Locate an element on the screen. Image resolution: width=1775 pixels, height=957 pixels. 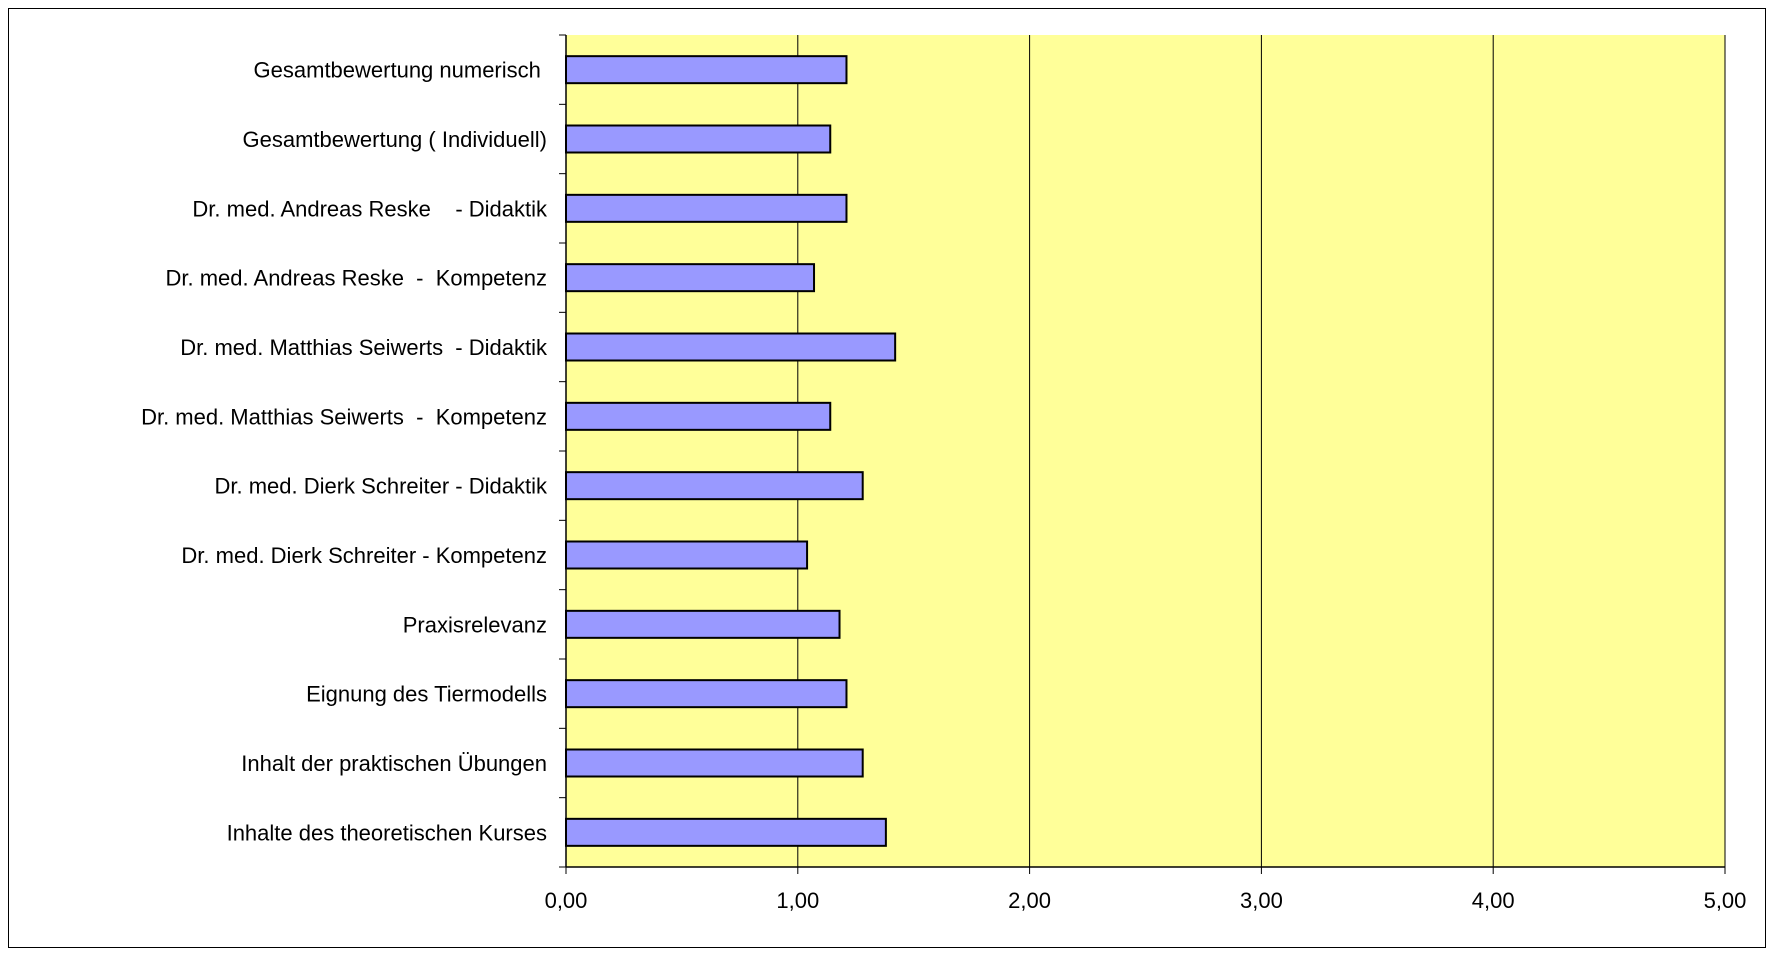
x-tick-label: 0,00 is located at coordinates (566, 900).